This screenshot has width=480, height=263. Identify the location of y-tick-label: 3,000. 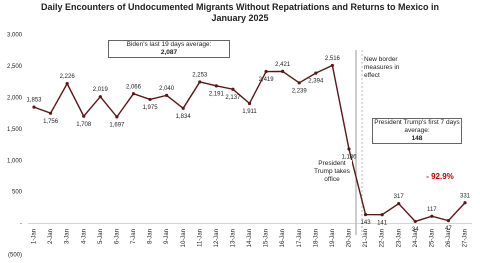
(15, 36).